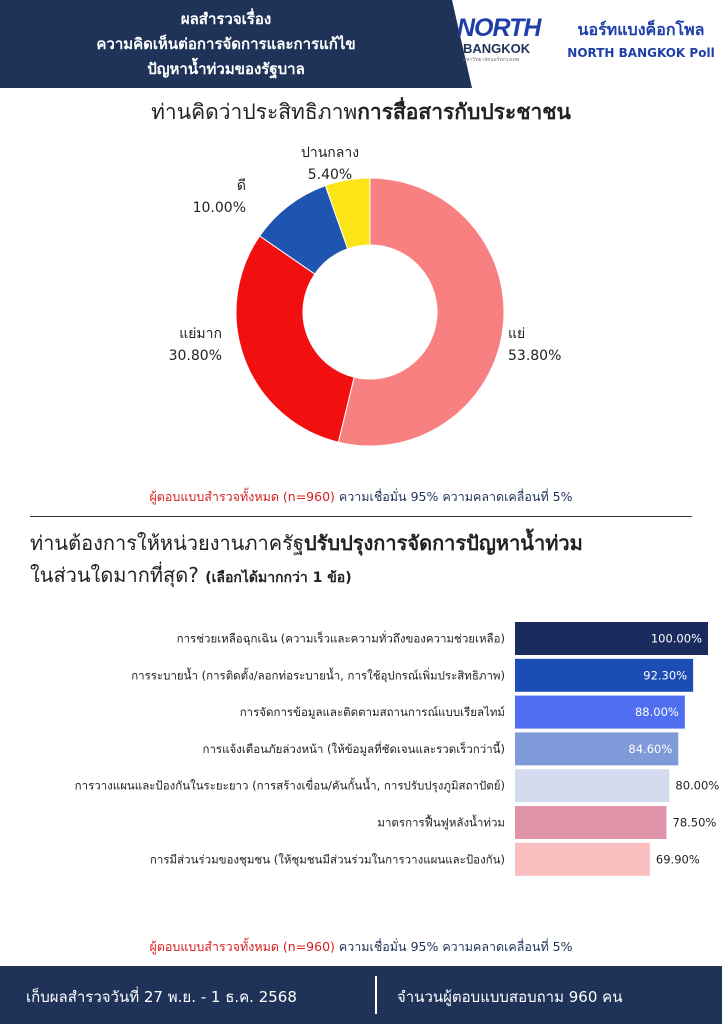  Describe the element at coordinates (254, 112) in the screenshot. I see `question-1-prefix: ท่านคิดว่าประสิทธิภาพ` at that location.